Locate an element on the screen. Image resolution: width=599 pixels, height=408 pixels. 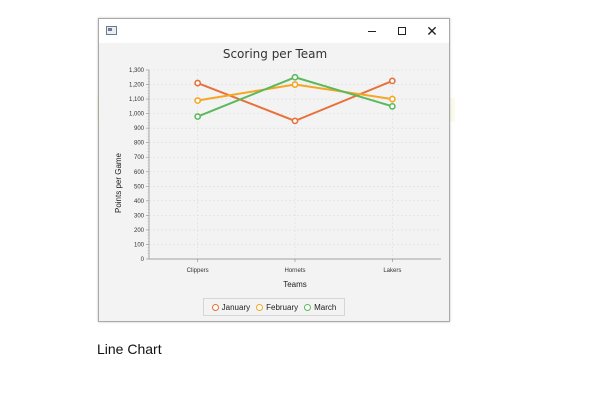
y-tick-label: 200 is located at coordinates (139, 231).